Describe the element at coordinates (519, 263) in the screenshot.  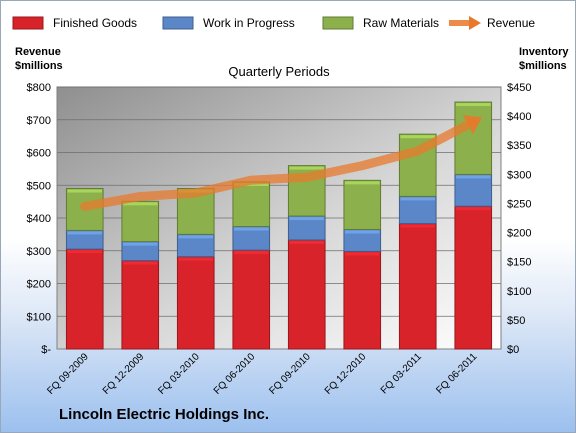
I see `y-tick-right: $150` at that location.